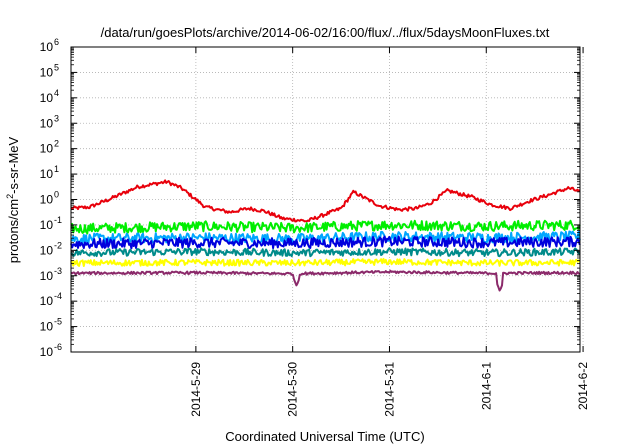 This screenshot has width=640, height=448. What do you see at coordinates (56, 67) in the screenshot?
I see `y-tick-exponent: 5` at bounding box center [56, 67].